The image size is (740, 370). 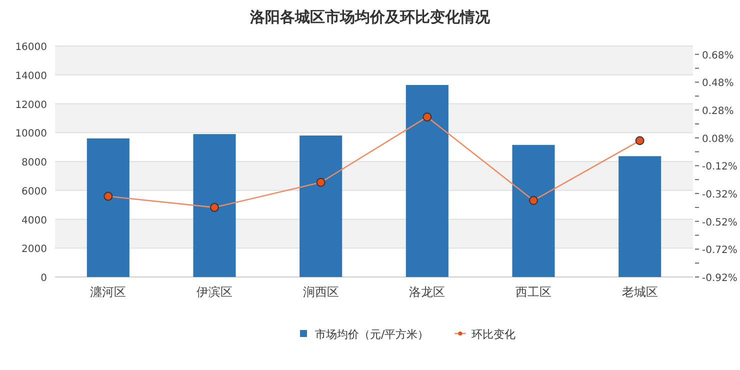 I want to click on chart-title: 洛阳各城区市场均价及环比变化情况, so click(x=370, y=17).